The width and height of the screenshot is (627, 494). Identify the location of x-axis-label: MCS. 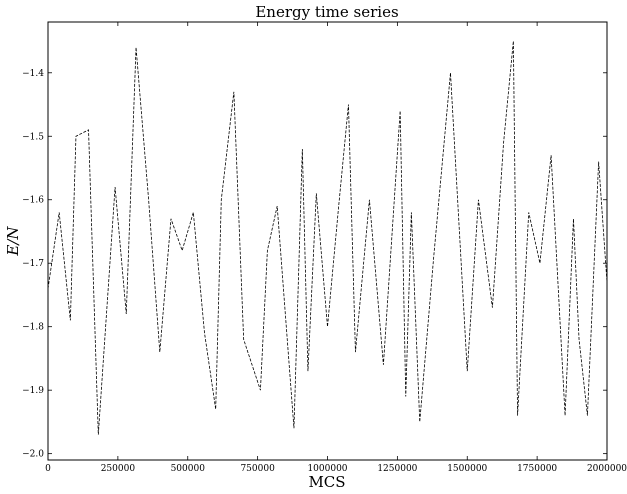
(326, 482).